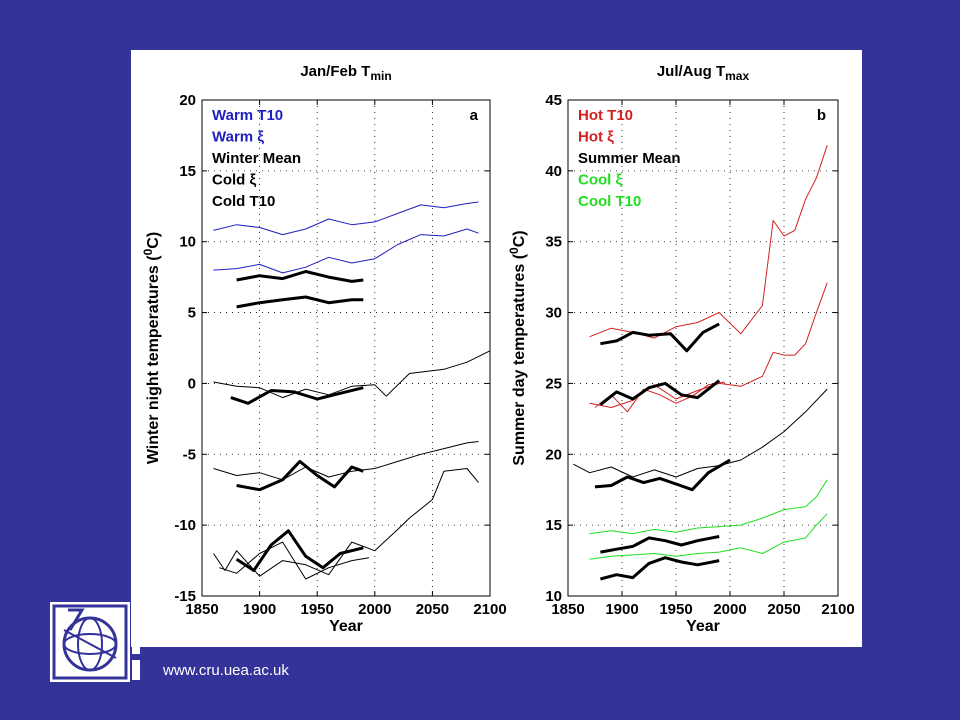 The height and width of the screenshot is (720, 960). I want to click on chart-title: Jan/Feb Tmin, so click(345, 73).